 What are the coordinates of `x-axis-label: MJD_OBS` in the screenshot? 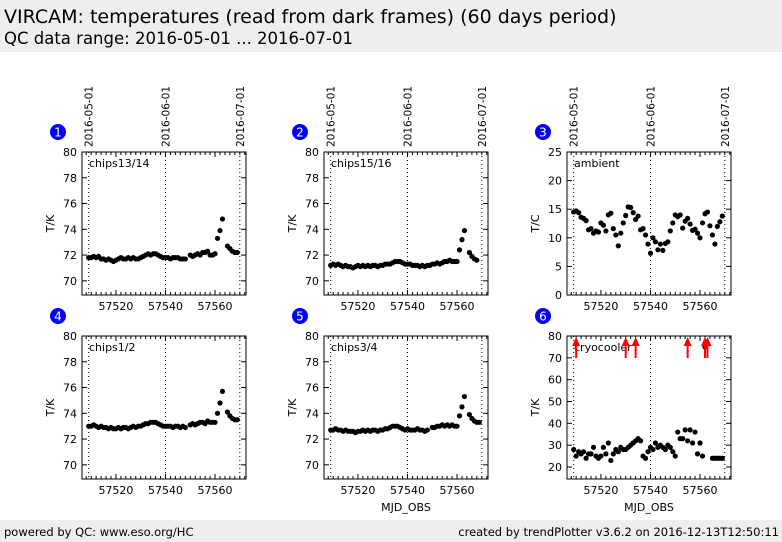 It's located at (649, 507).